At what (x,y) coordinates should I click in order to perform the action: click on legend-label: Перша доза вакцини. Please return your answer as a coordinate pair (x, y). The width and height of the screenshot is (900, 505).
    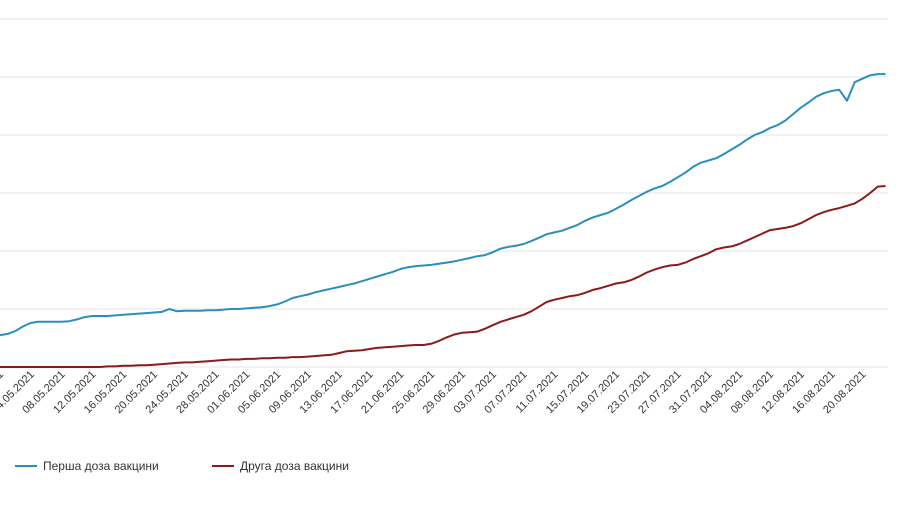
    Looking at the image, I should click on (101, 466).